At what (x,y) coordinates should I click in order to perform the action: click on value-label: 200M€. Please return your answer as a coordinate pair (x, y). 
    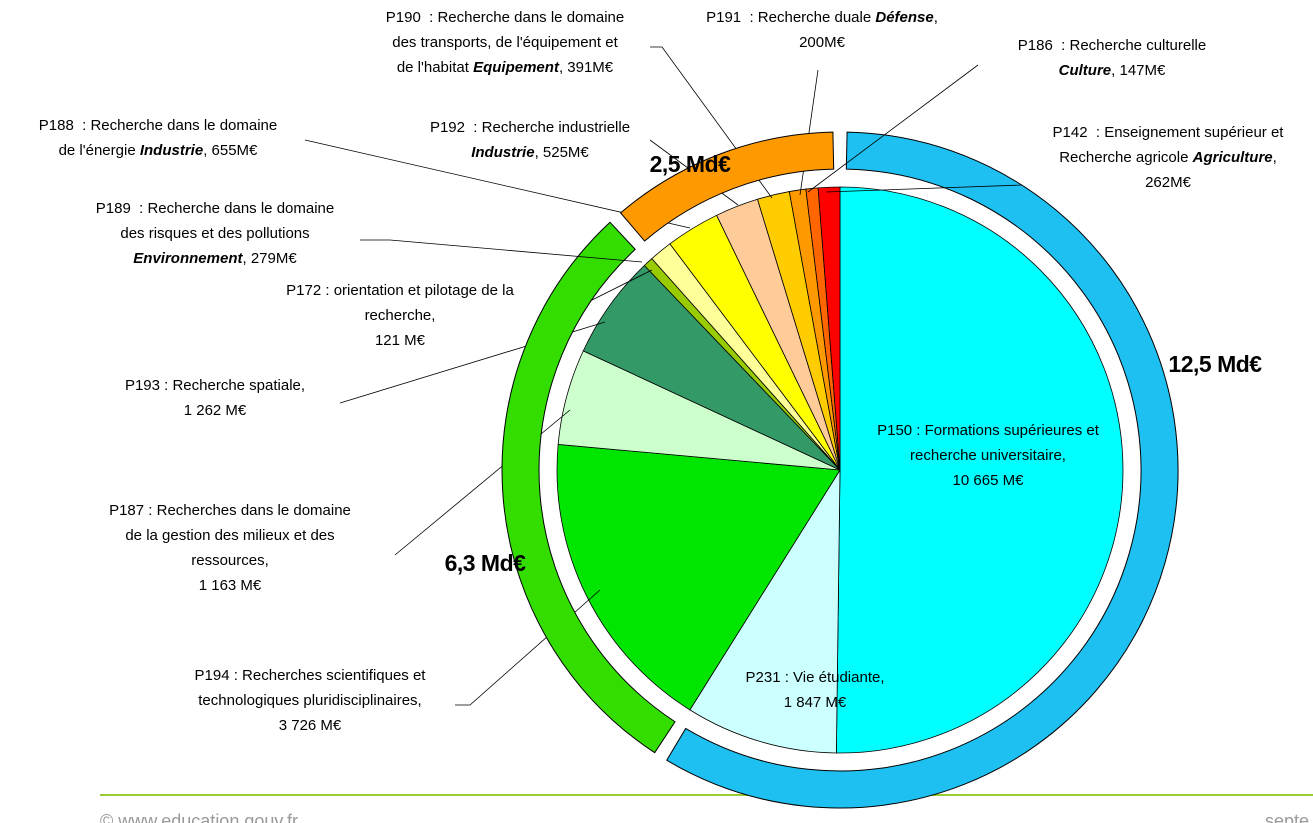
    Looking at the image, I should click on (822, 42).